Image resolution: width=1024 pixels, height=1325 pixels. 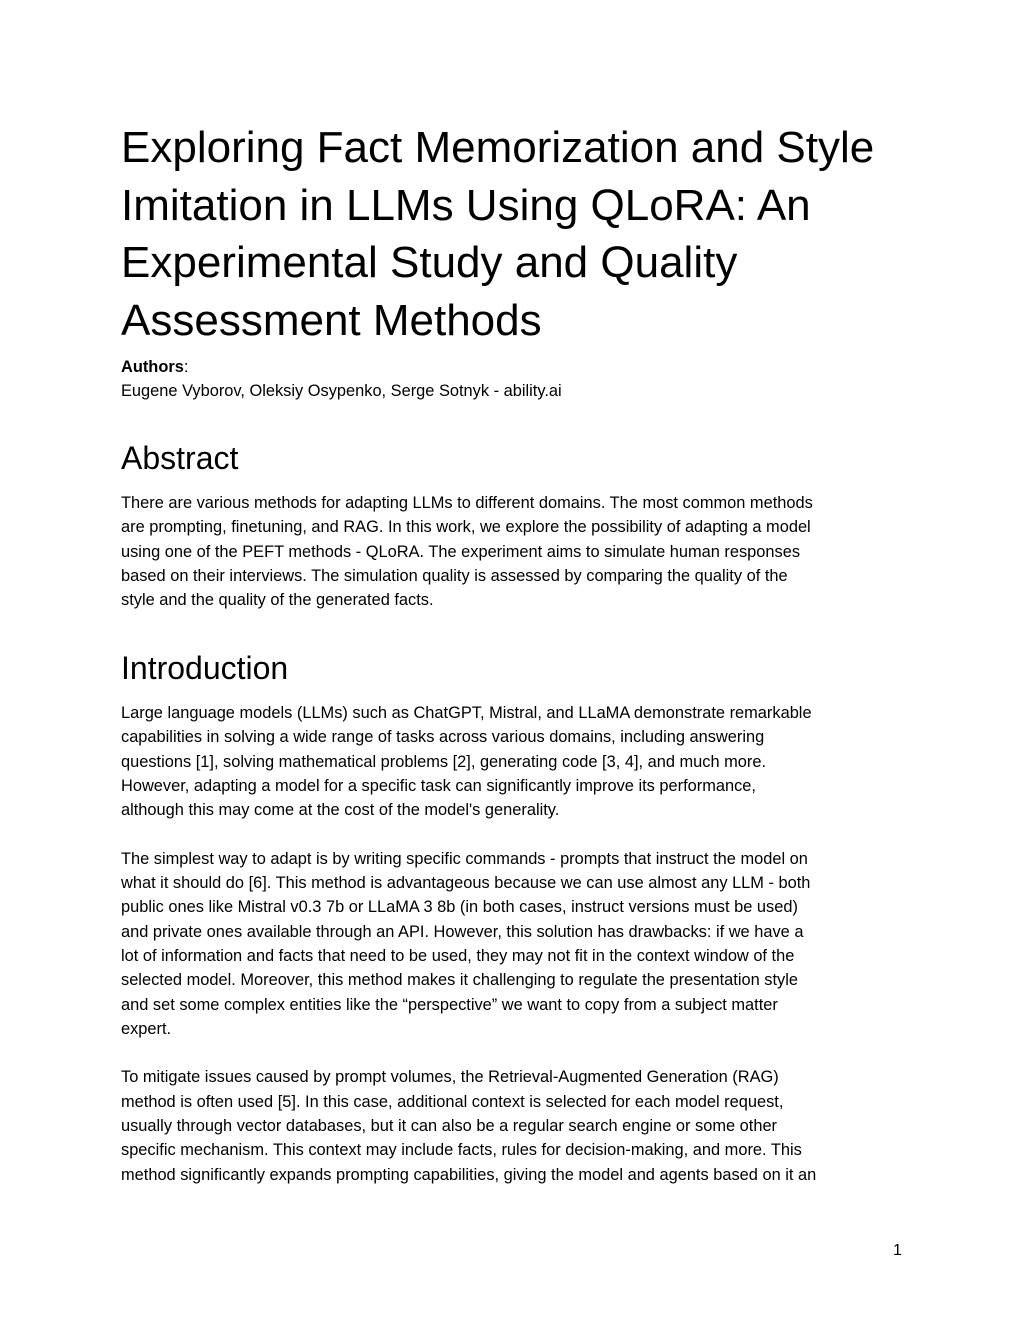 What do you see at coordinates (429, 262) in the screenshot?
I see `title-line: Experimental Study and Quality` at bounding box center [429, 262].